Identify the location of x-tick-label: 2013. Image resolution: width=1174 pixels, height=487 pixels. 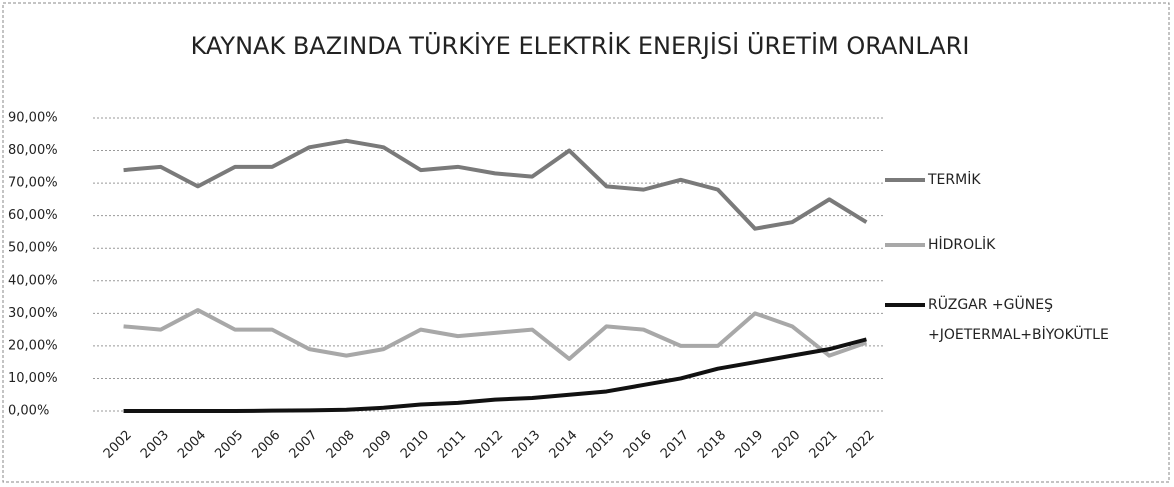
(526, 445).